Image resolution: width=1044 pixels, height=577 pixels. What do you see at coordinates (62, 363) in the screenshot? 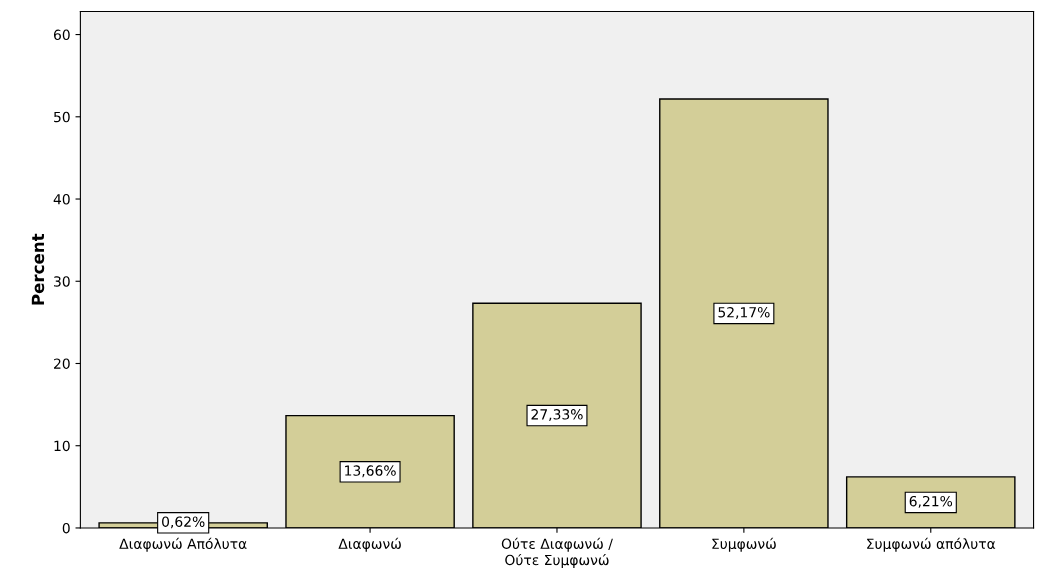
I see `y-tick-label: 20` at bounding box center [62, 363].